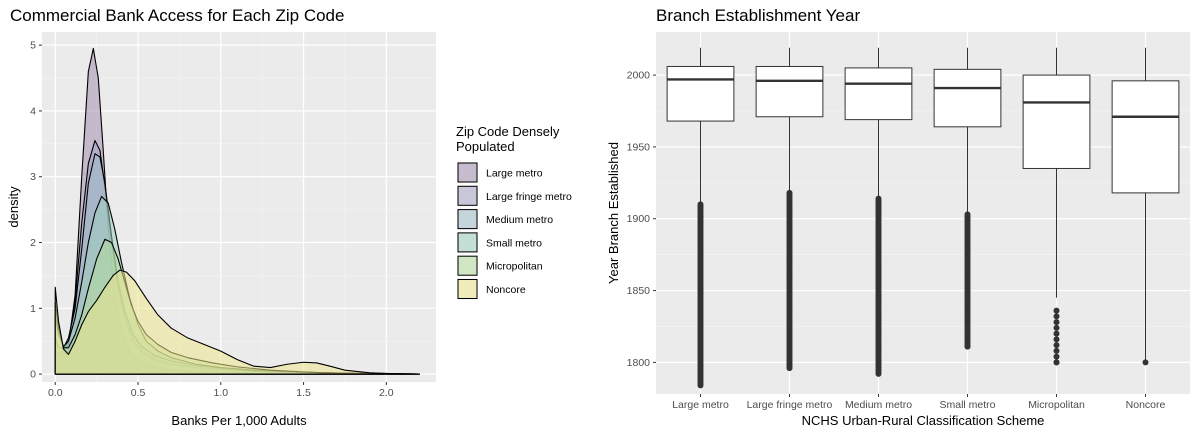 This screenshot has width=1200, height=435. Describe the element at coordinates (529, 197) in the screenshot. I see `legend-label-1: Large fringe metro` at that location.